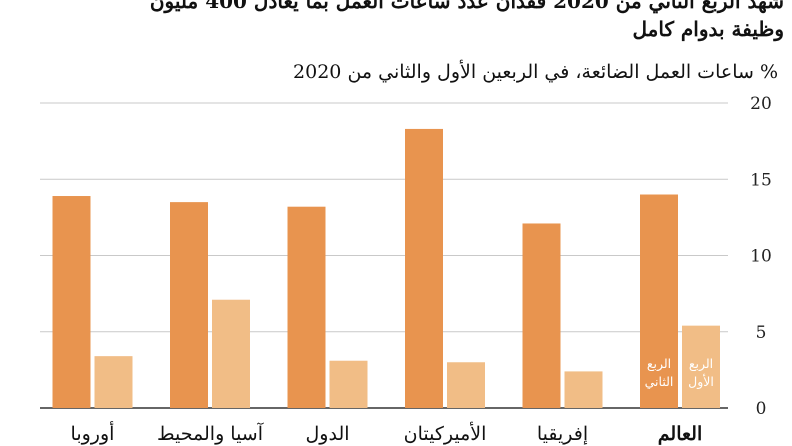 This screenshot has width=792, height=446. What do you see at coordinates (562, 434) in the screenshot?
I see `x-tick-label-1: إفريقيا` at bounding box center [562, 434].